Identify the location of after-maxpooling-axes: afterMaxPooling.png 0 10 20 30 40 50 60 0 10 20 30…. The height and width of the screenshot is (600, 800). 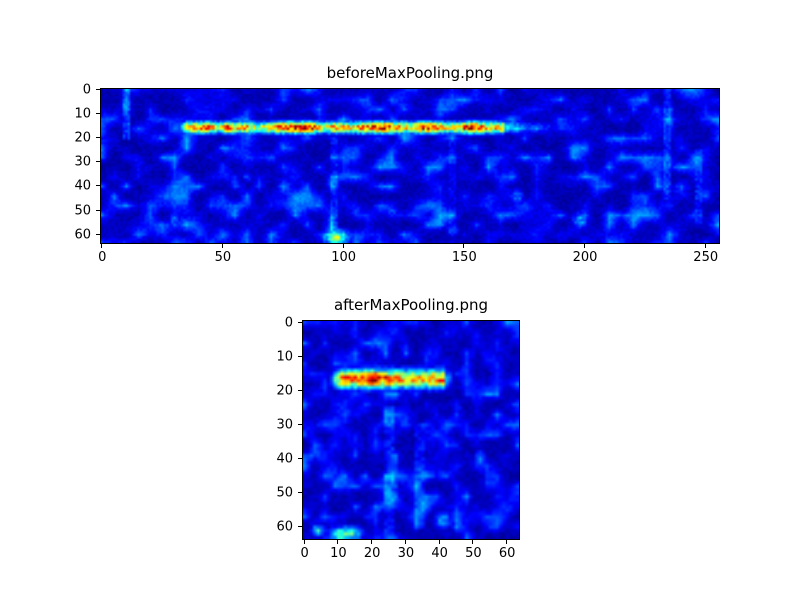
(398, 428).